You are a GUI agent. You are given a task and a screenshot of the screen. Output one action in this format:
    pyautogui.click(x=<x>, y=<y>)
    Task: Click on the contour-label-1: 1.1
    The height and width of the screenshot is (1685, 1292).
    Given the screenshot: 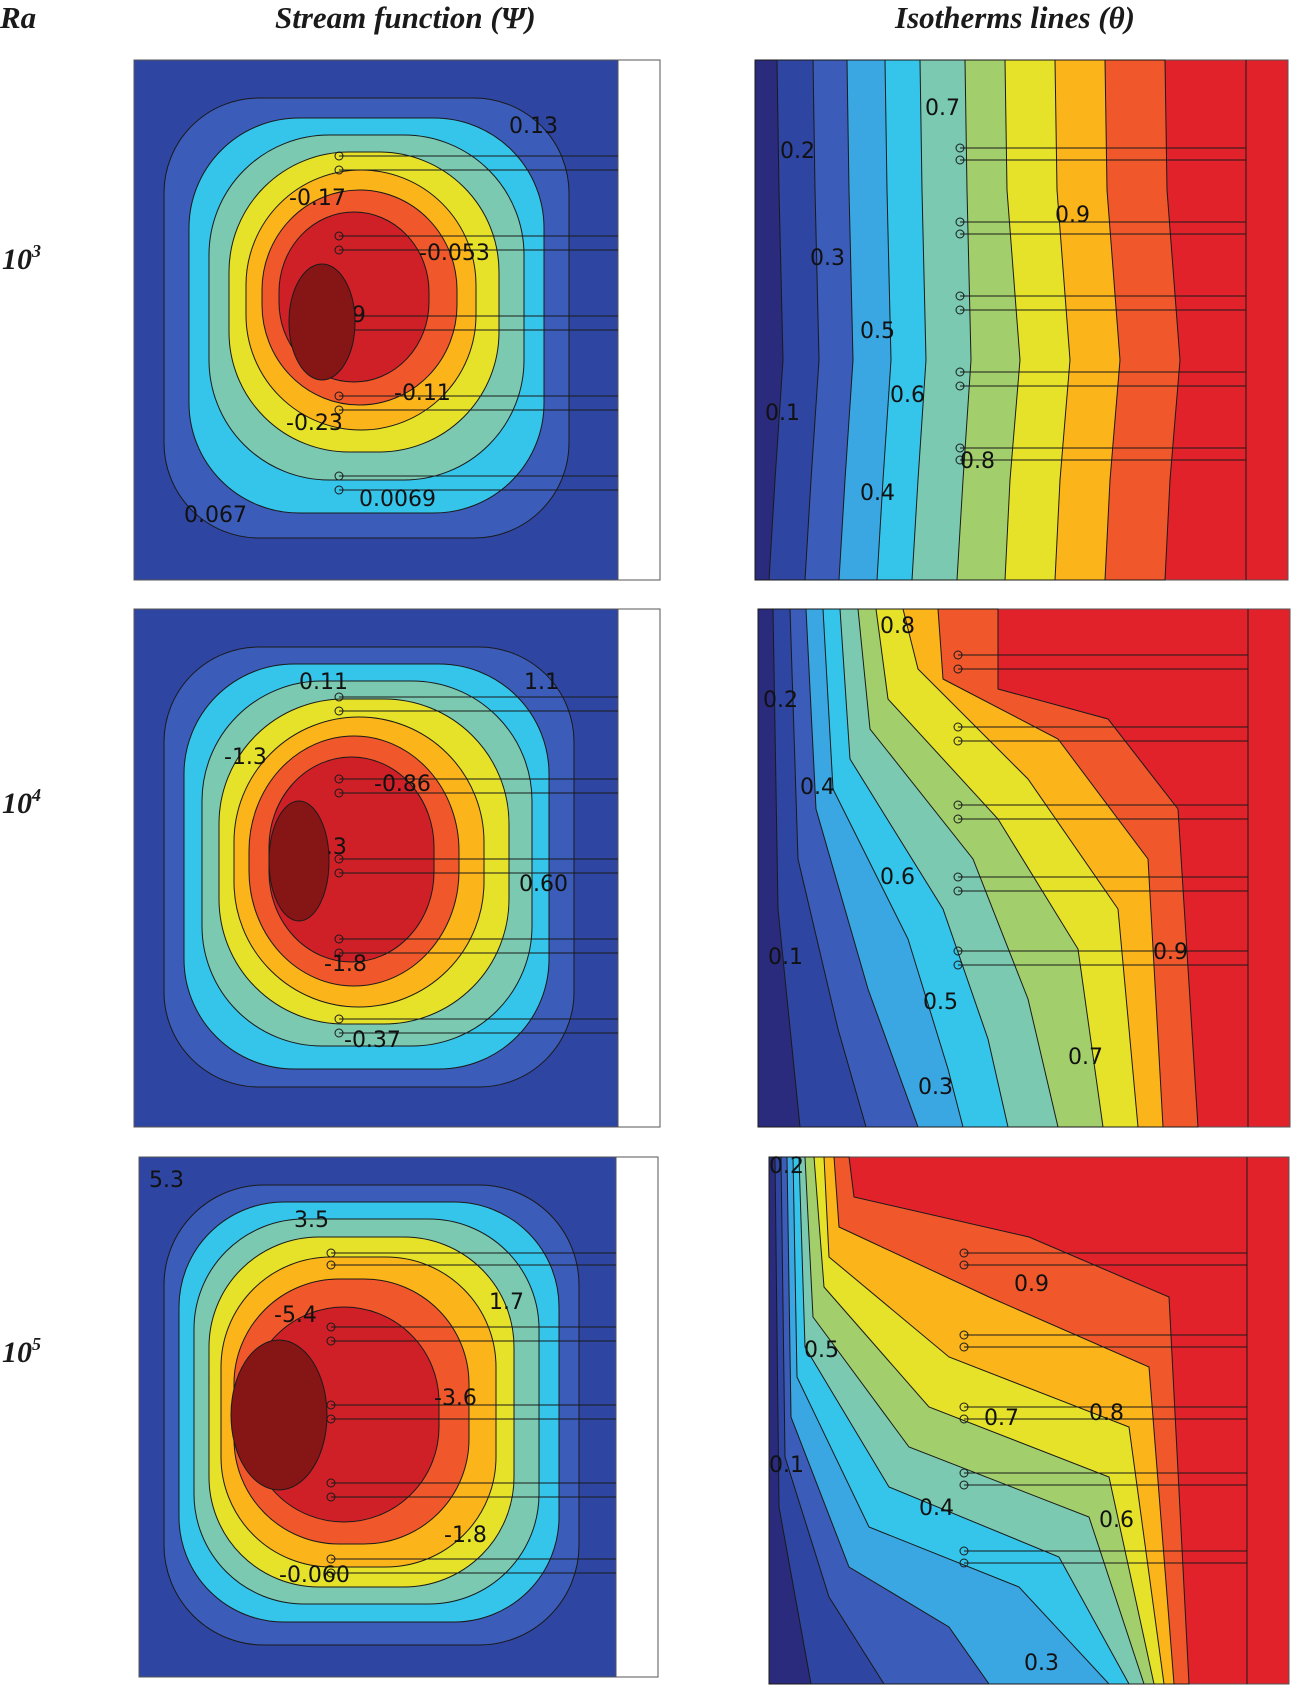 What is the action you would take?
    pyautogui.click(x=541, y=682)
    